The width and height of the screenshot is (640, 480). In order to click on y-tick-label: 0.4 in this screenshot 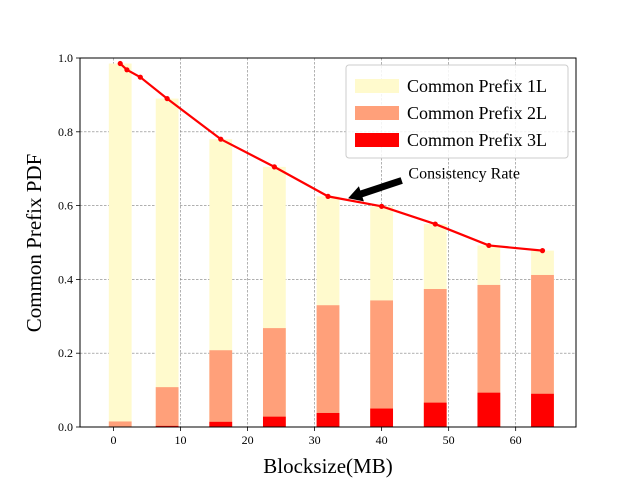, I will do `click(65, 279)`.